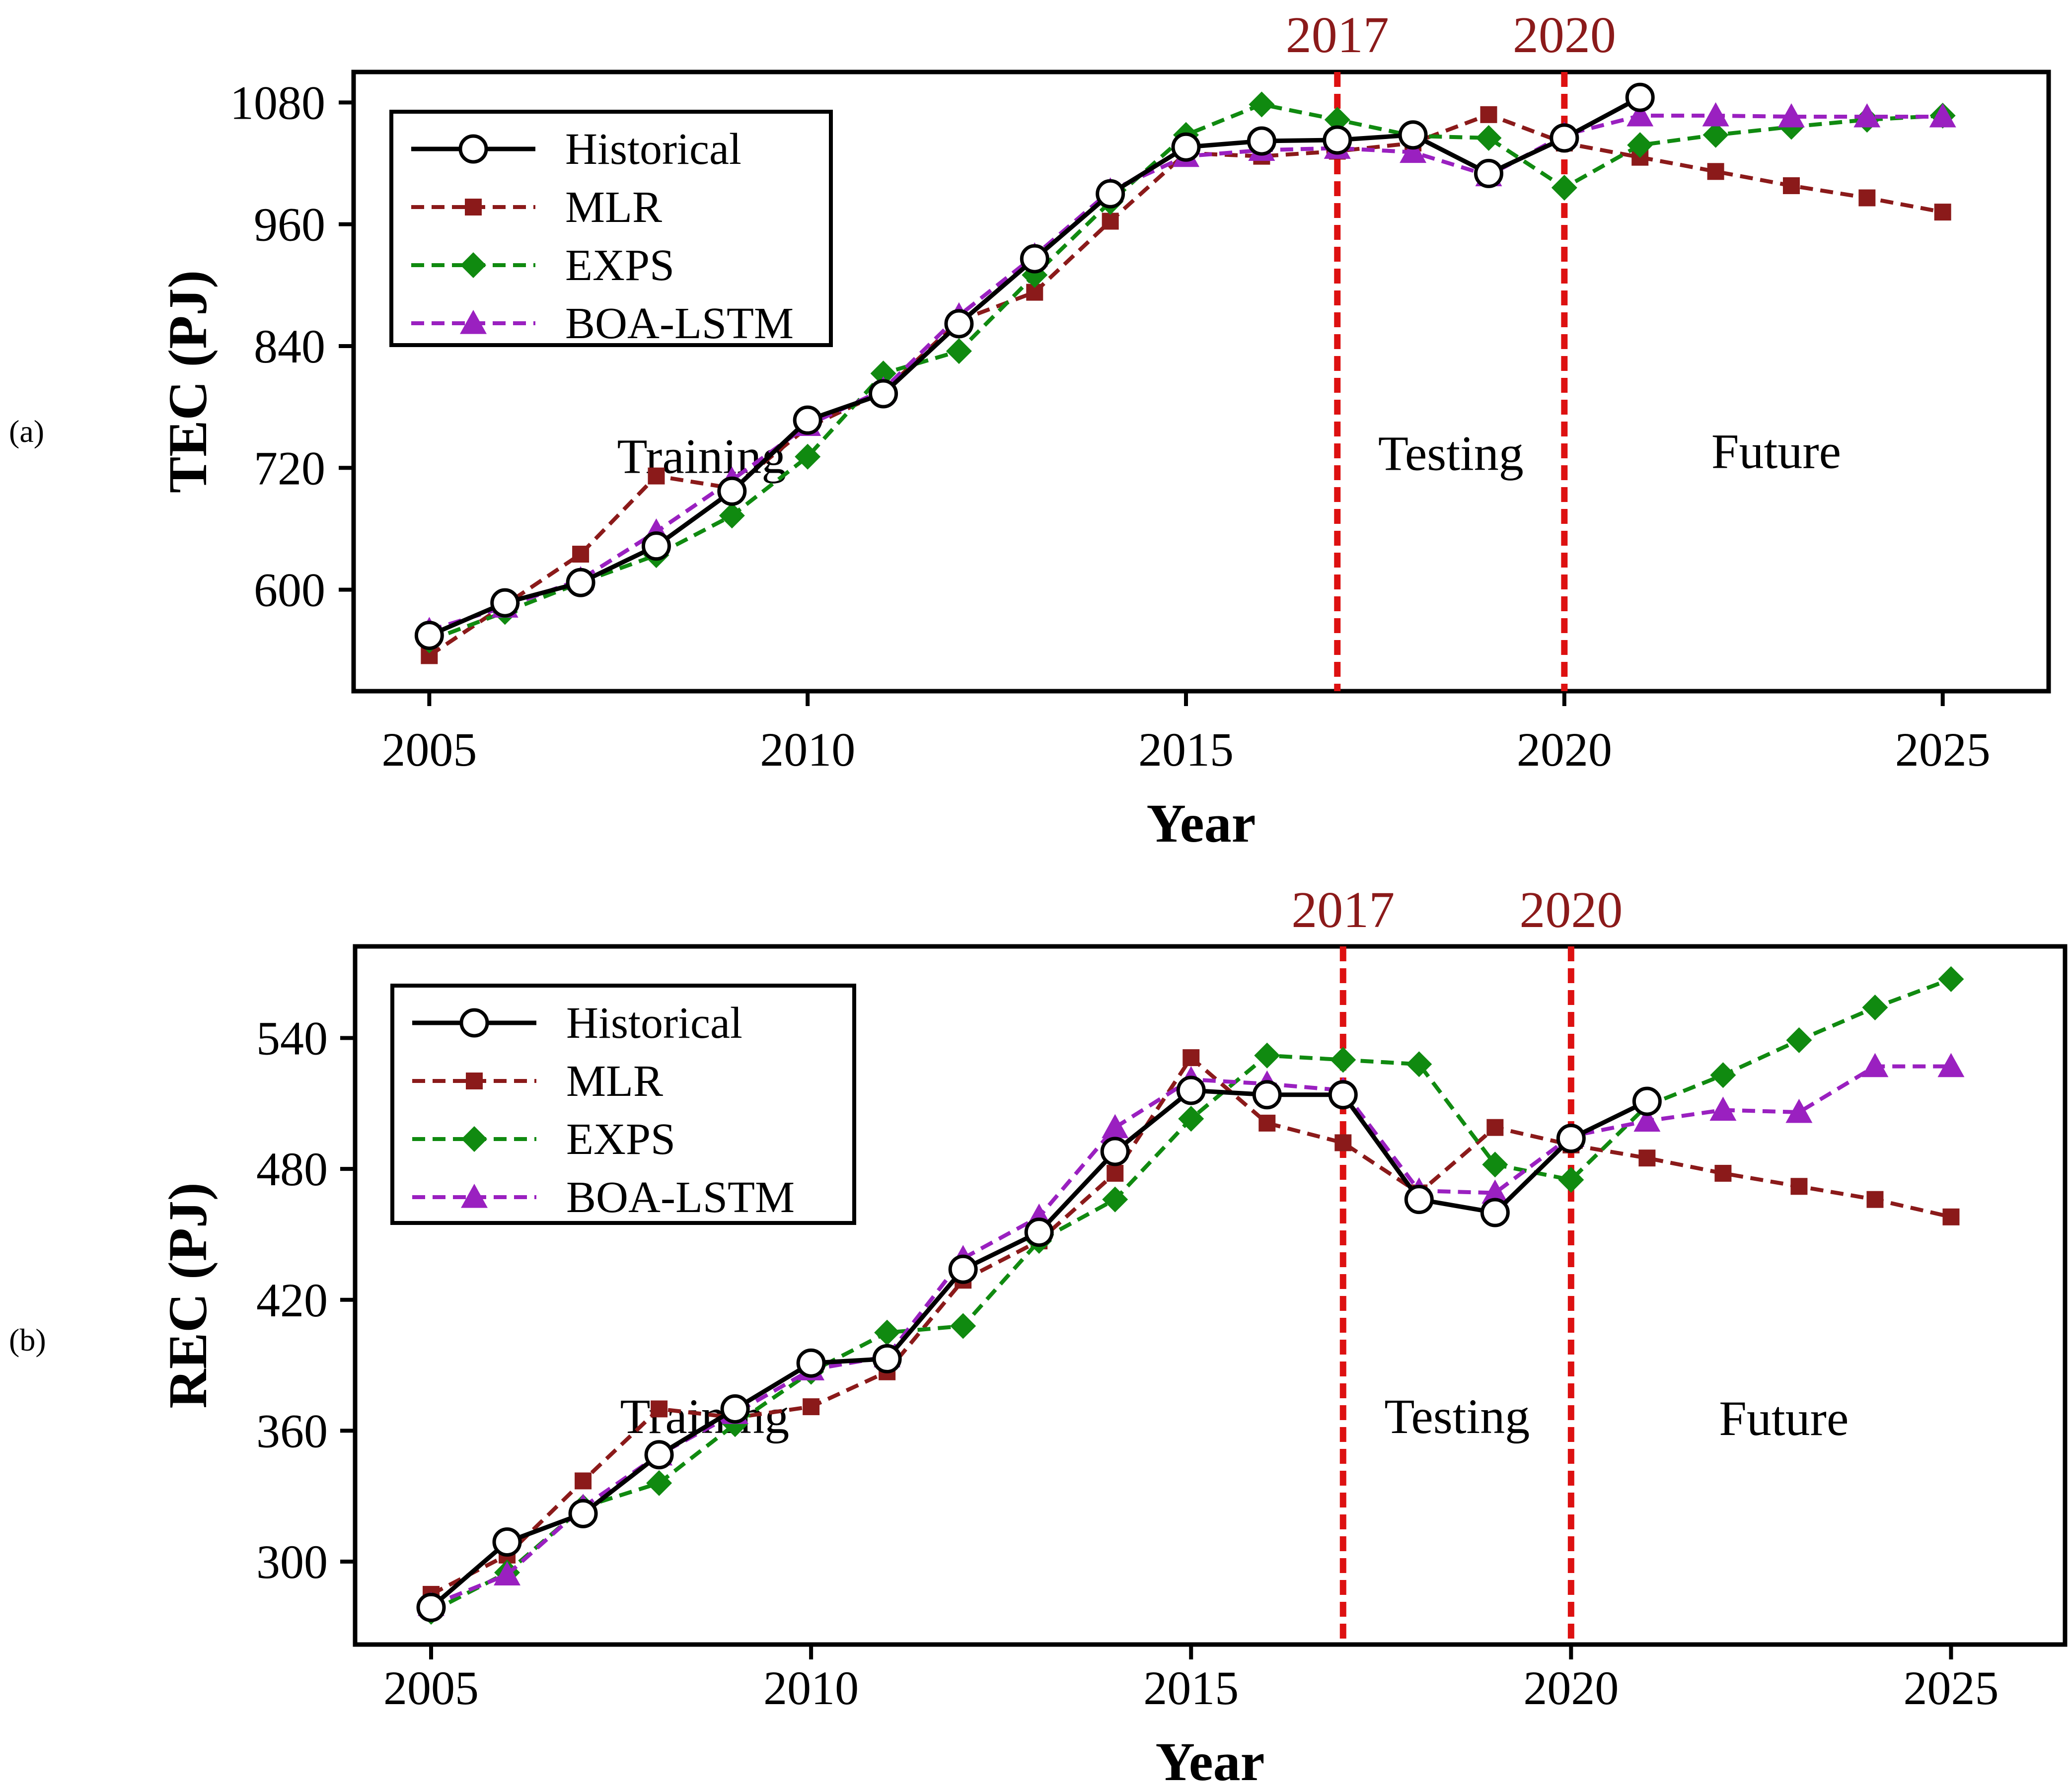 This screenshot has height=1792, width=2070. I want to click on y-tick-label: 600, so click(289, 590).